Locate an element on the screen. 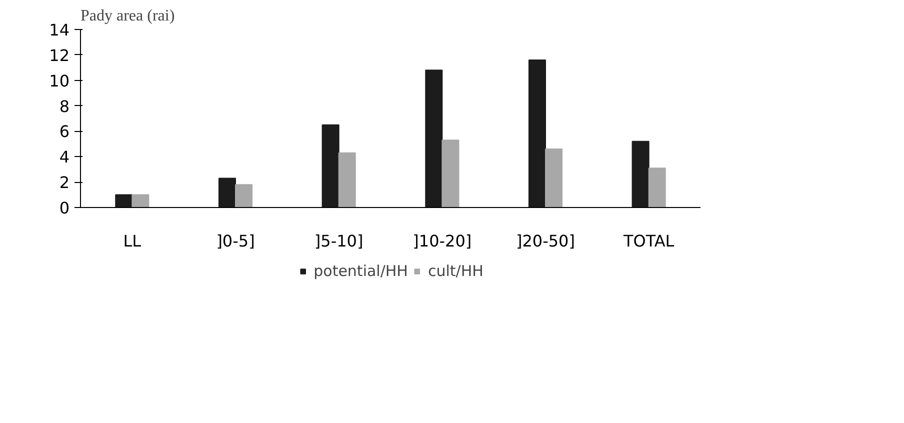 The height and width of the screenshot is (423, 904). x-tick-label: ]0-5] is located at coordinates (235, 241).